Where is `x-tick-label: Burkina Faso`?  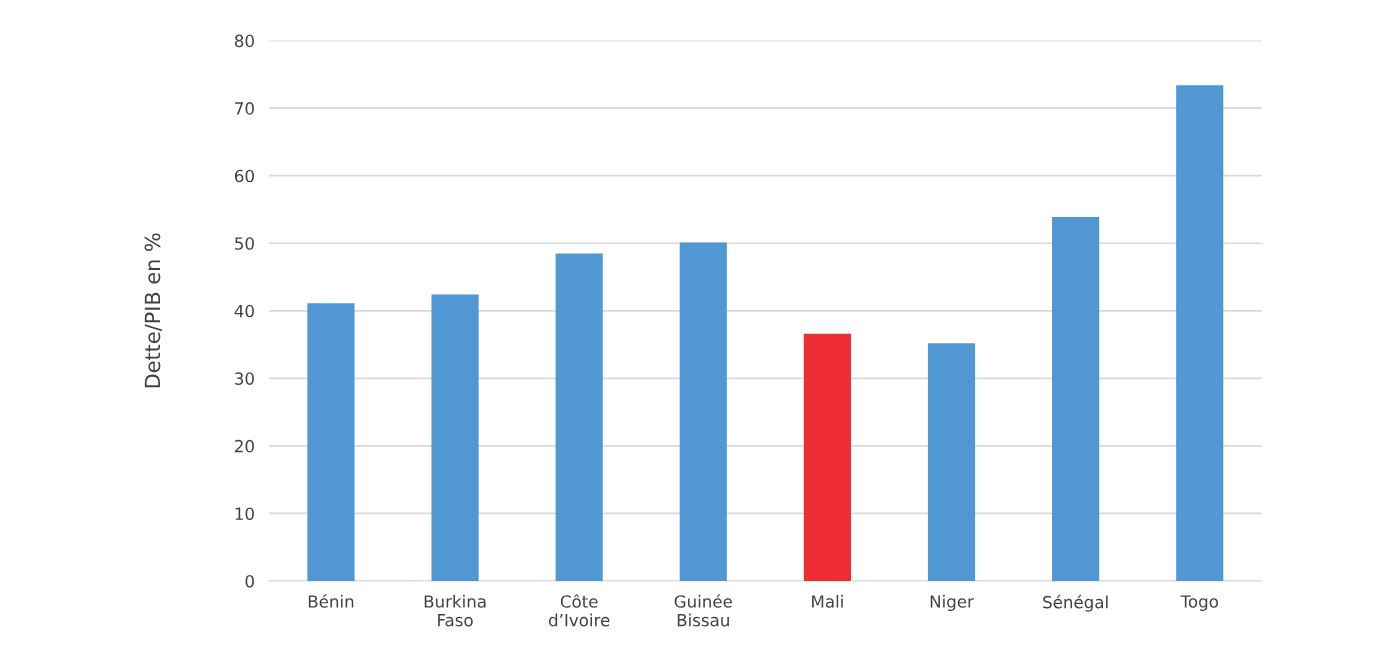 x-tick-label: Burkina Faso is located at coordinates (455, 610).